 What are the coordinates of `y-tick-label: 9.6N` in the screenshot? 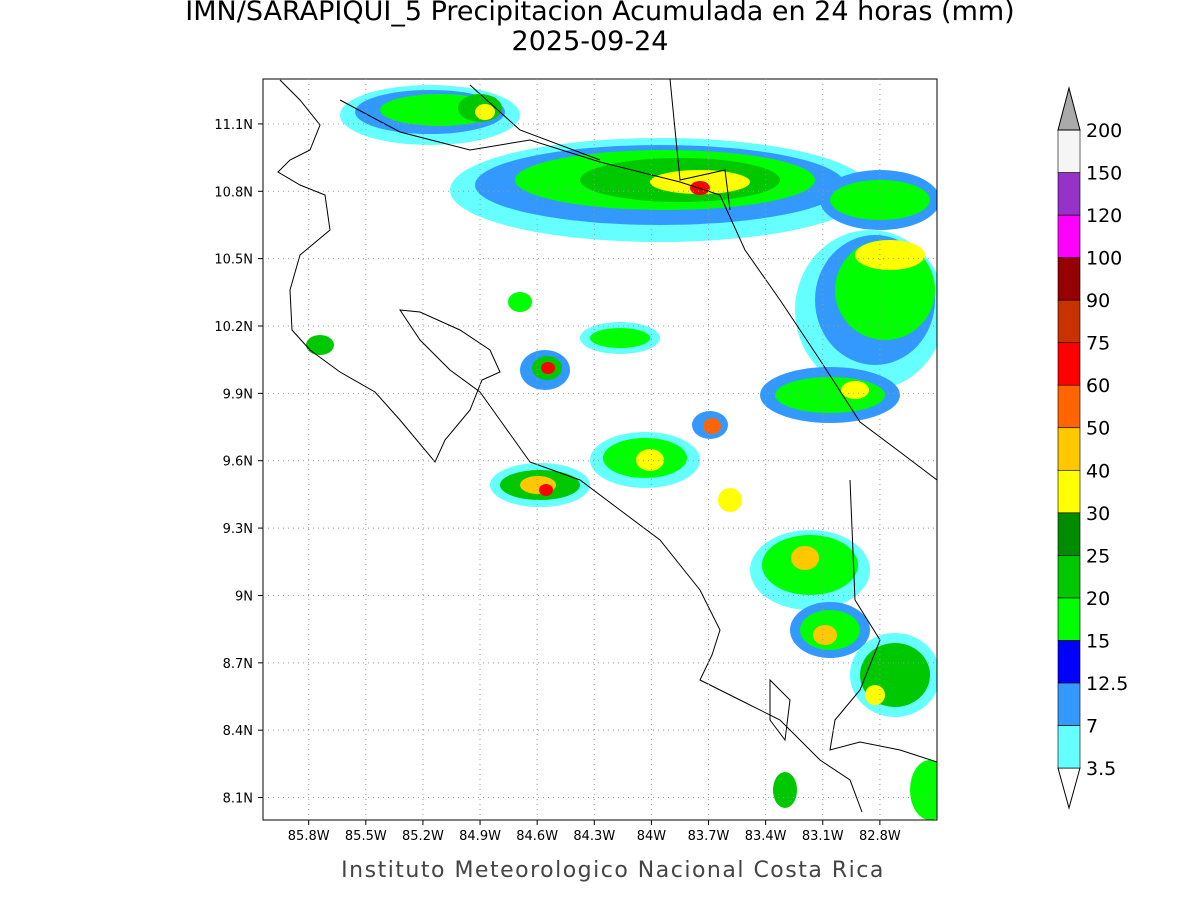 It's located at (238, 462).